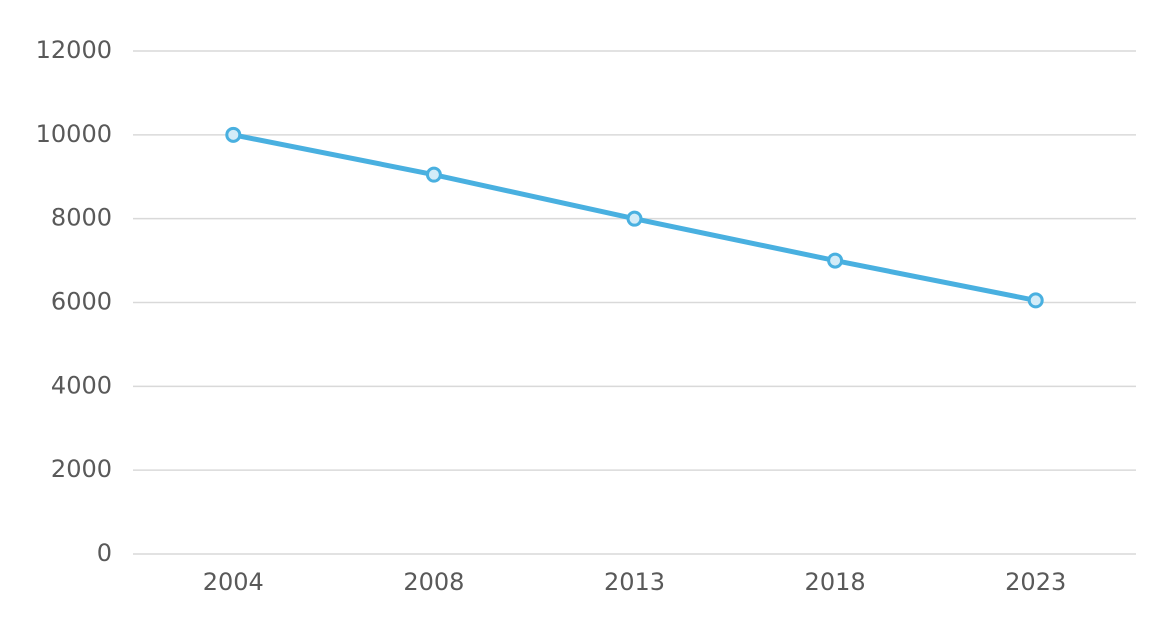 The image size is (1170, 643). Describe the element at coordinates (1035, 582) in the screenshot. I see `x-tick-label: 2023` at that location.